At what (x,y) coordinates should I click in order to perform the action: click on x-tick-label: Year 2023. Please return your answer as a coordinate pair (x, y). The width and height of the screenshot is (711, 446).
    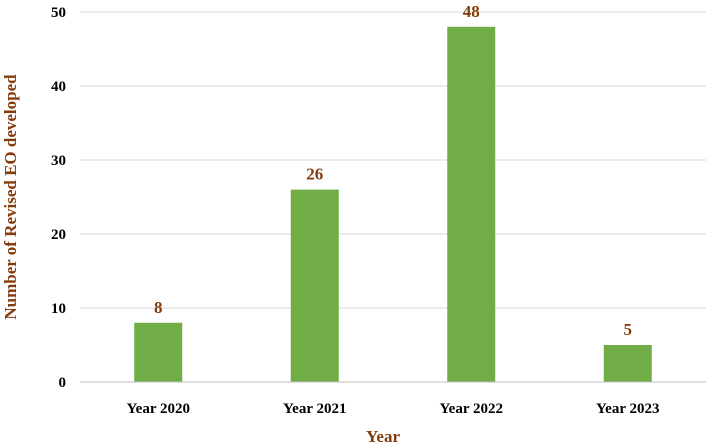
    Looking at the image, I should click on (627, 409).